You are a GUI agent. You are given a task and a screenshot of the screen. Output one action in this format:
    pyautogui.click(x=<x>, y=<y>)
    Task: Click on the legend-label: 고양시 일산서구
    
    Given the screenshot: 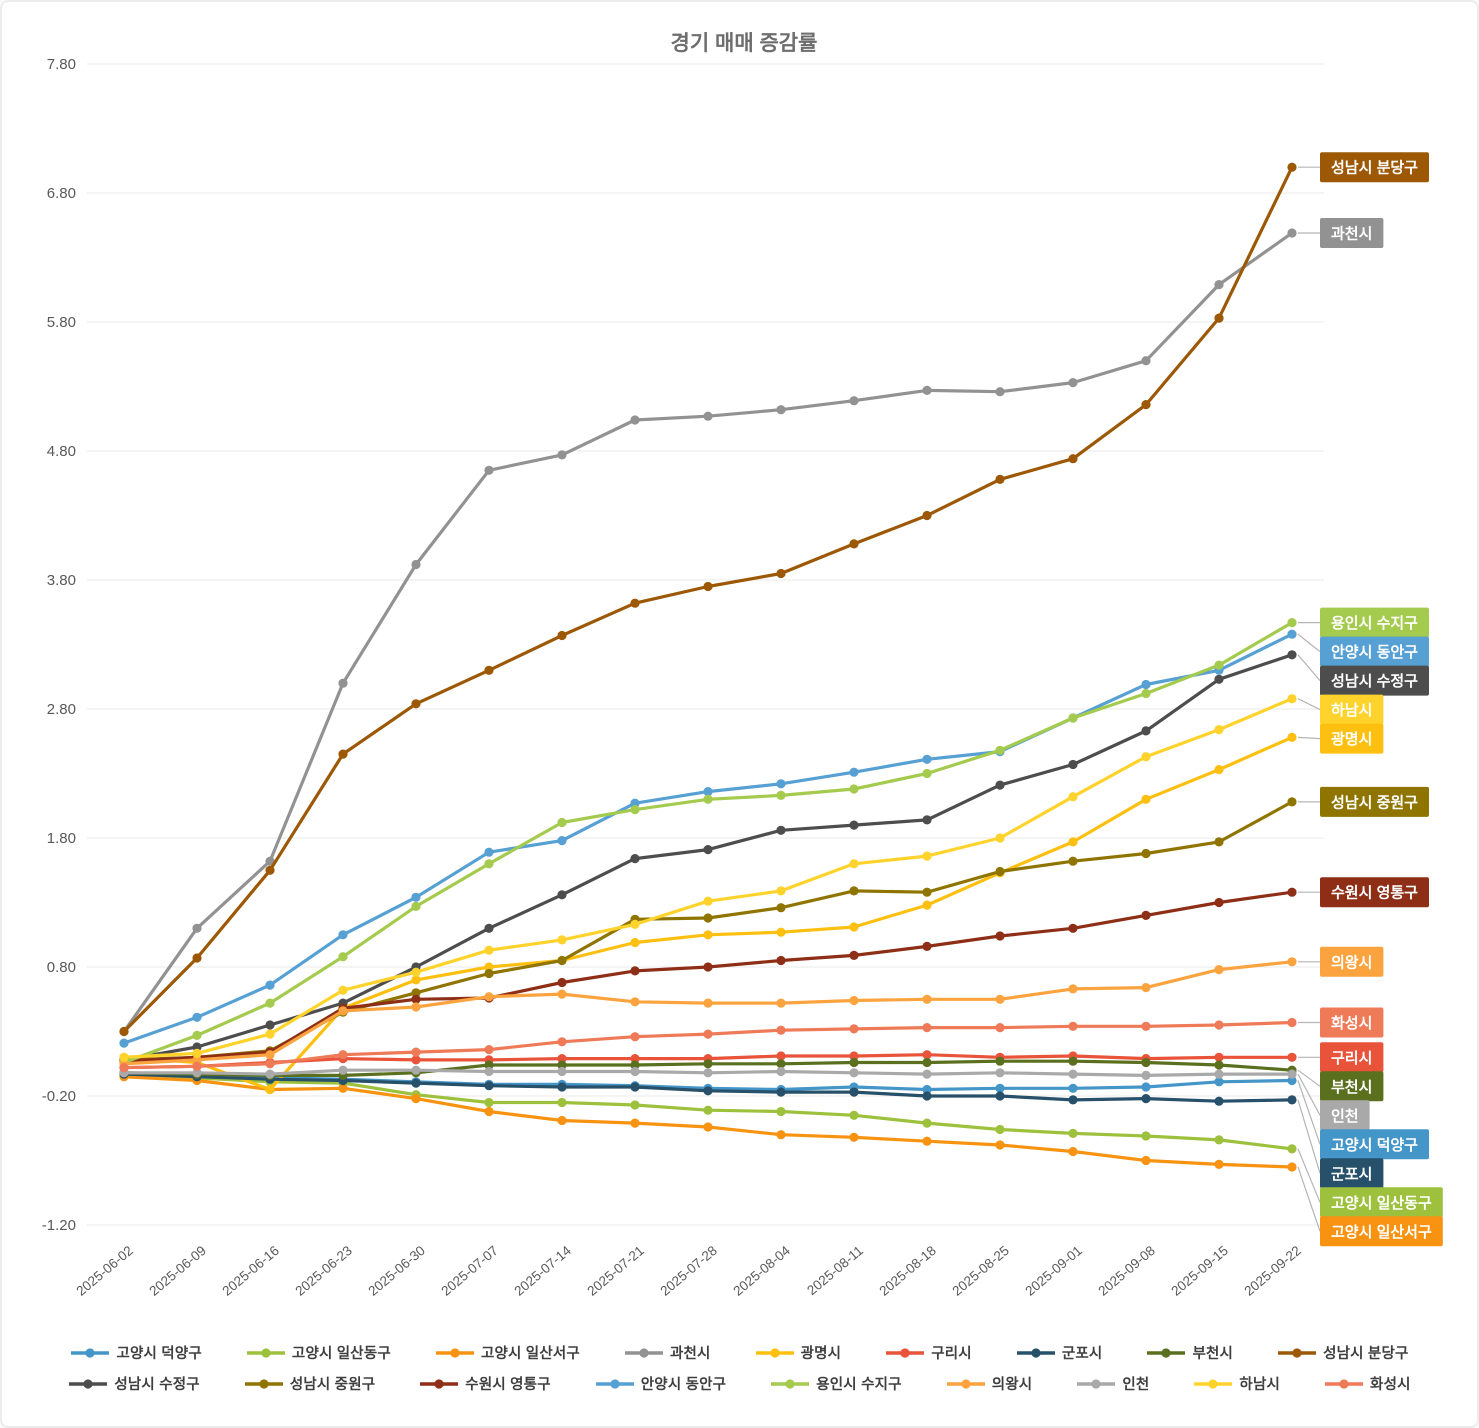 What is the action you would take?
    pyautogui.click(x=530, y=1354)
    